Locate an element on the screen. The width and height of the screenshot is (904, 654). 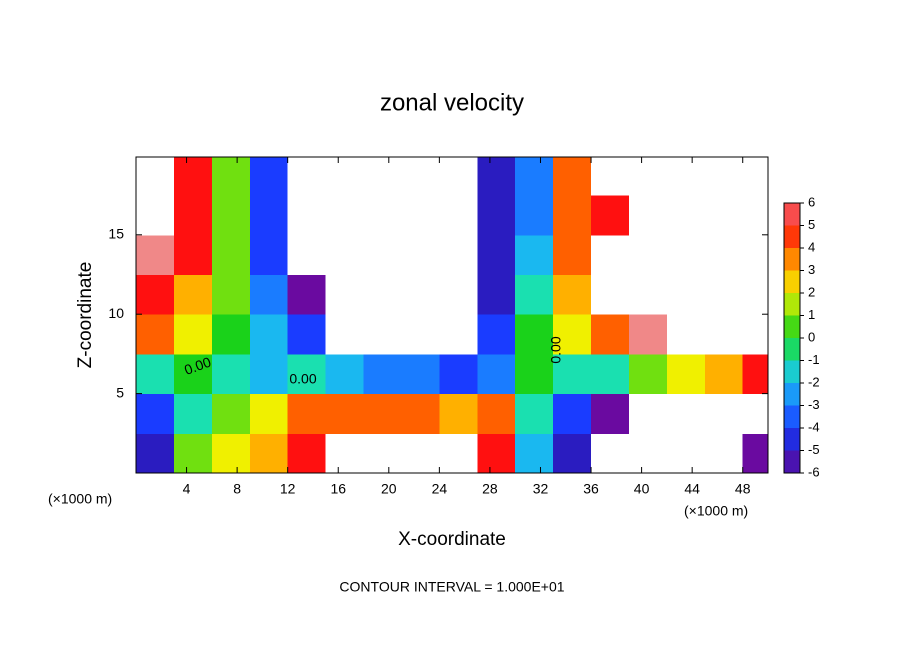
chart-title: zonal velocity is located at coordinates (452, 102).